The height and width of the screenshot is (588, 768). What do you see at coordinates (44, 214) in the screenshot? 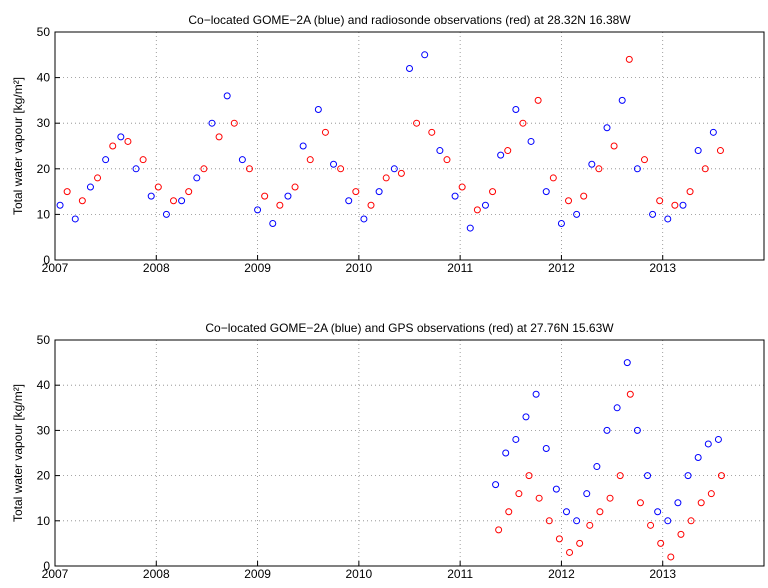
I see `y-tick-label: 10` at bounding box center [44, 214].